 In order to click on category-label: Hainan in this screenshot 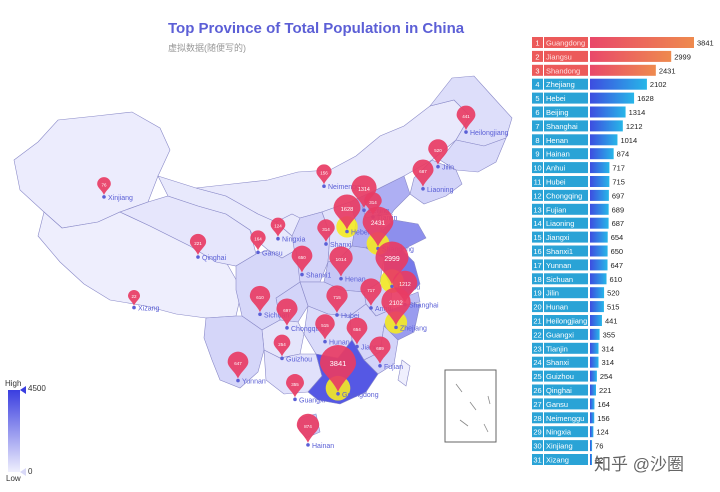, I will do `click(558, 154)`.